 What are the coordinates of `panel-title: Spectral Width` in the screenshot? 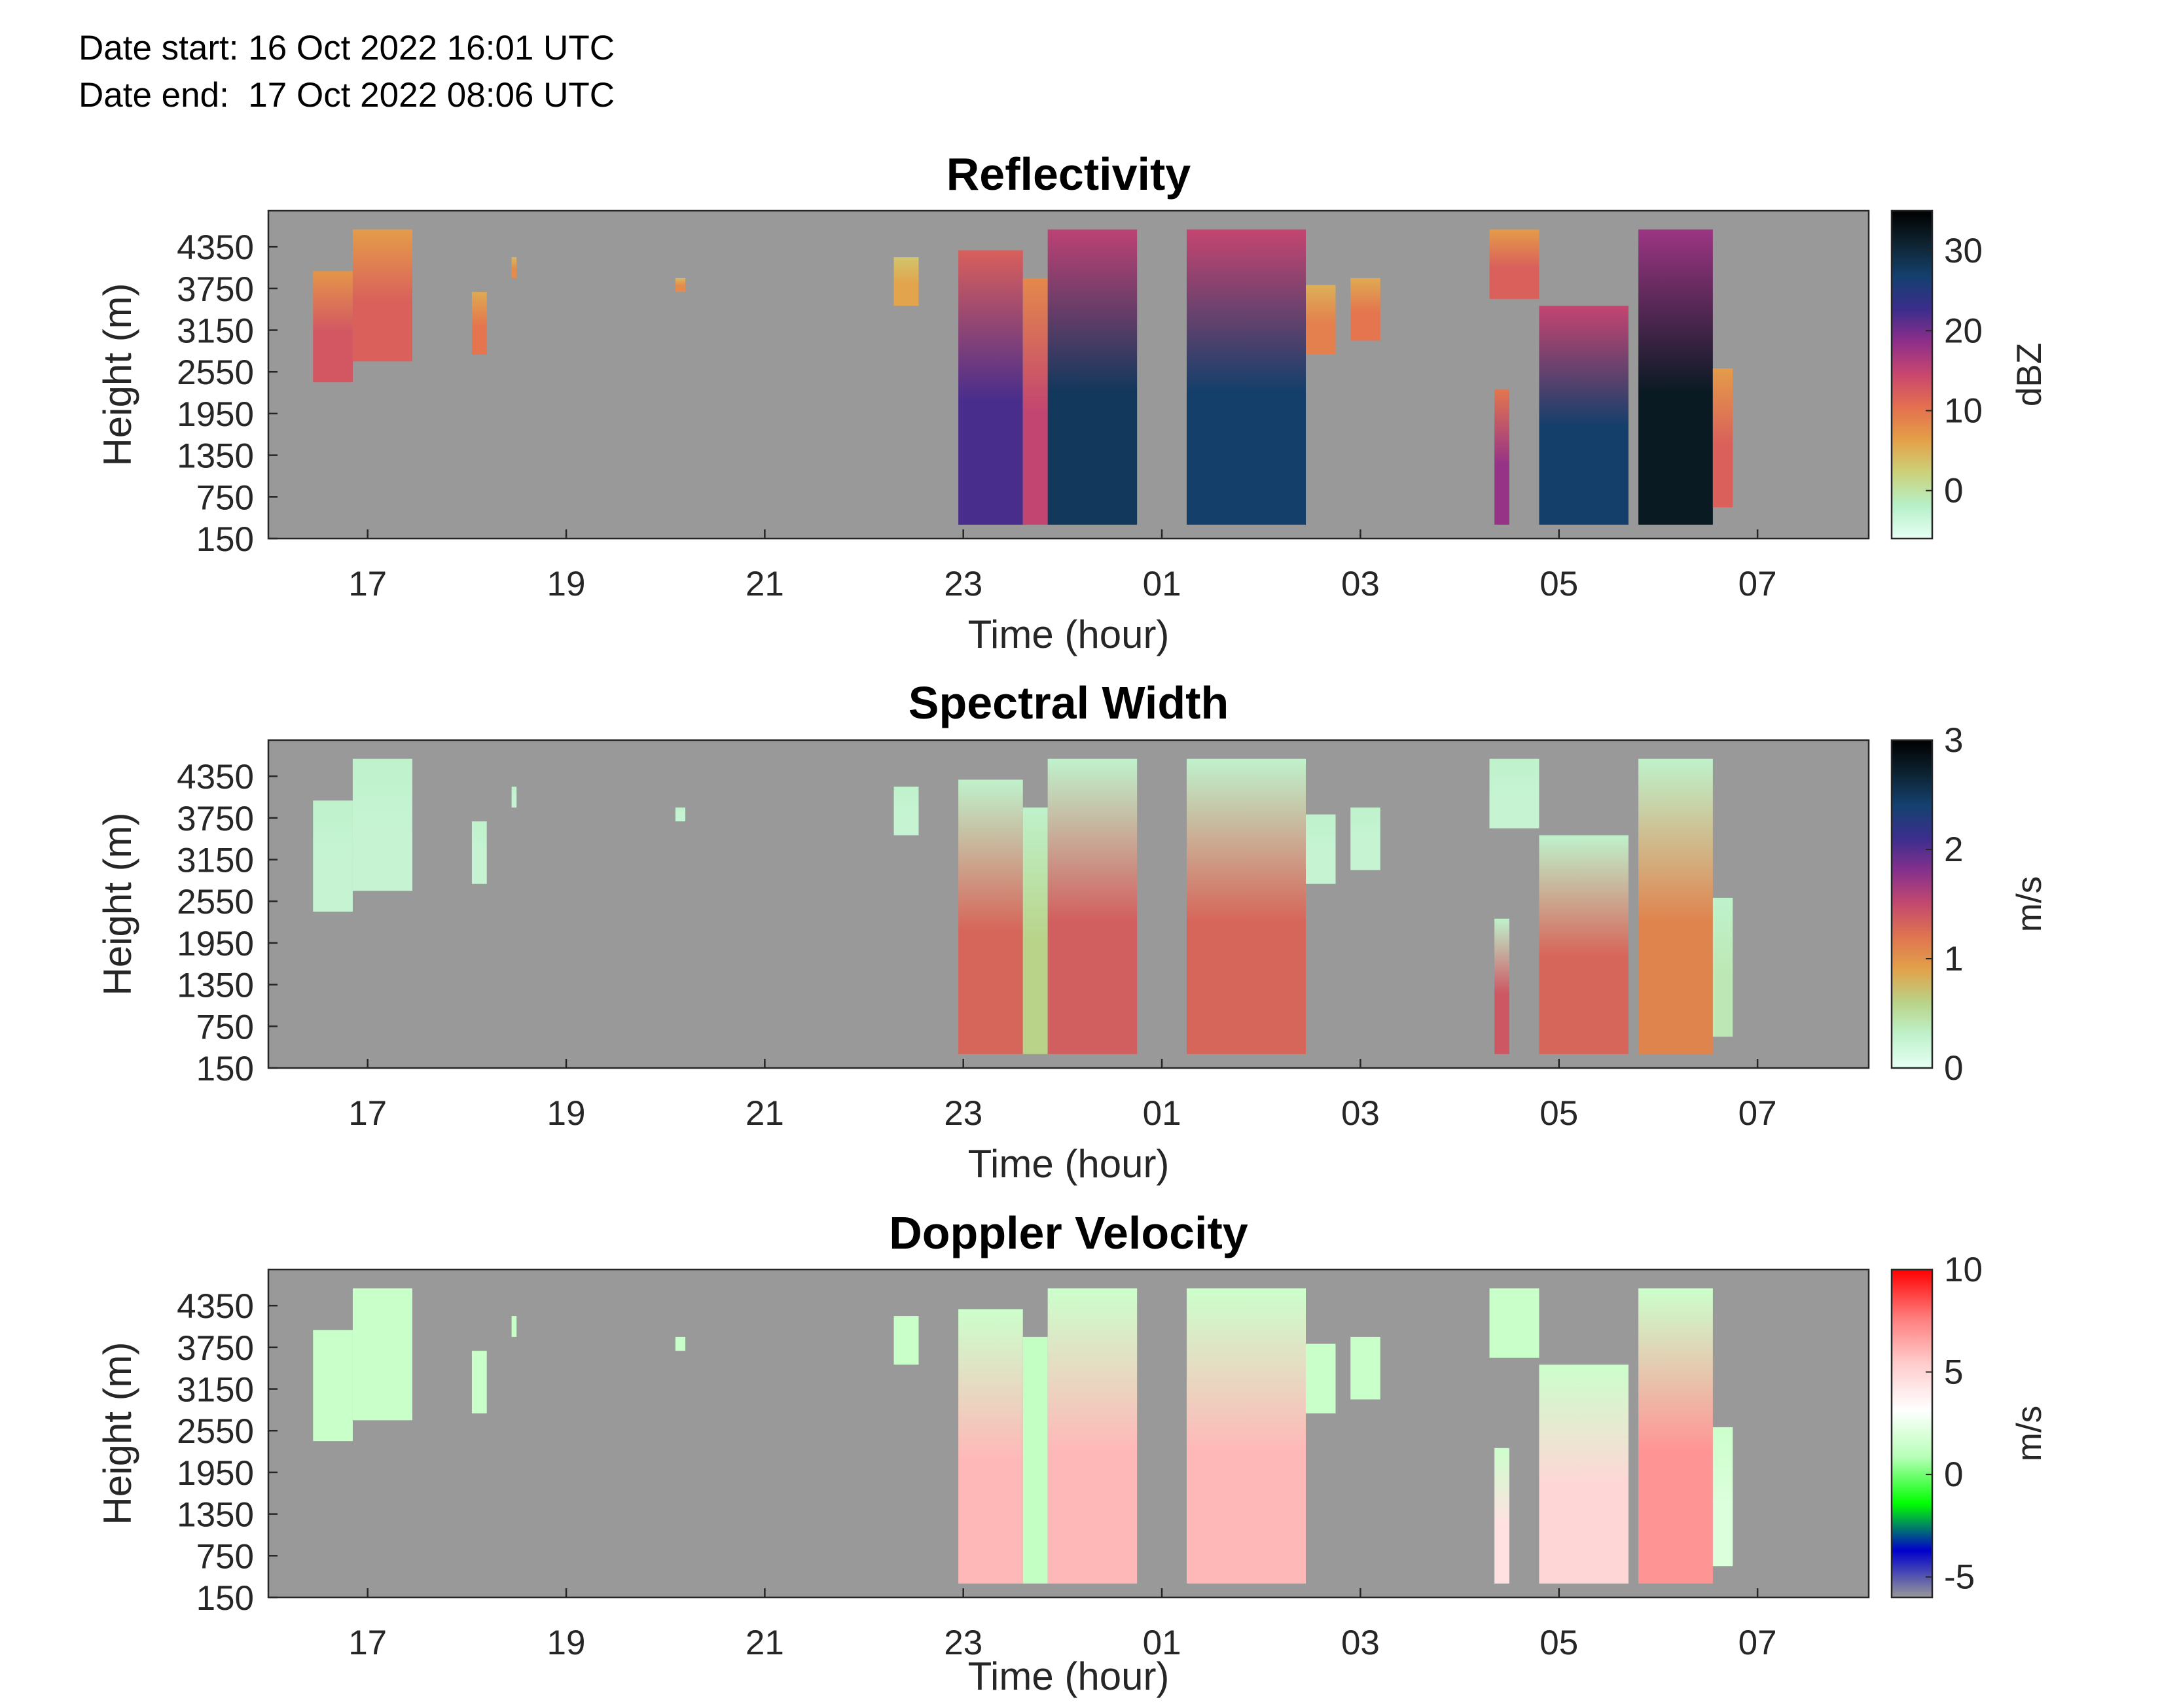 It's located at (1069, 702).